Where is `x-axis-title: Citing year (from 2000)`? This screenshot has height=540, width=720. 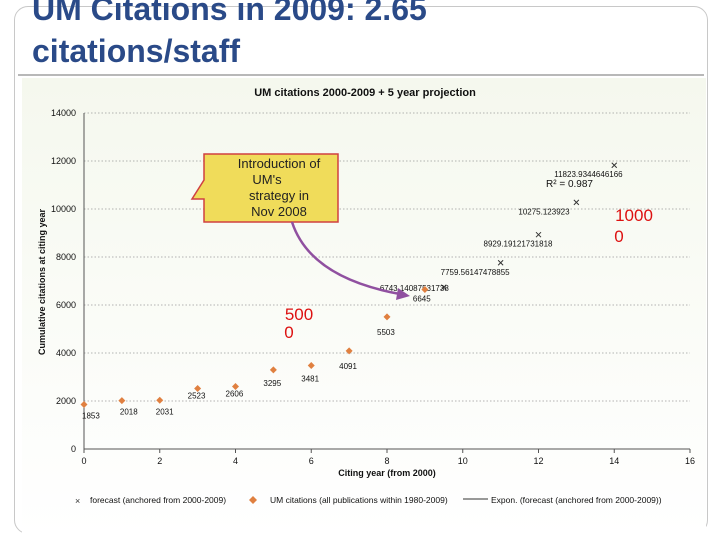 x-axis-title: Citing year (from 2000) is located at coordinates (387, 473).